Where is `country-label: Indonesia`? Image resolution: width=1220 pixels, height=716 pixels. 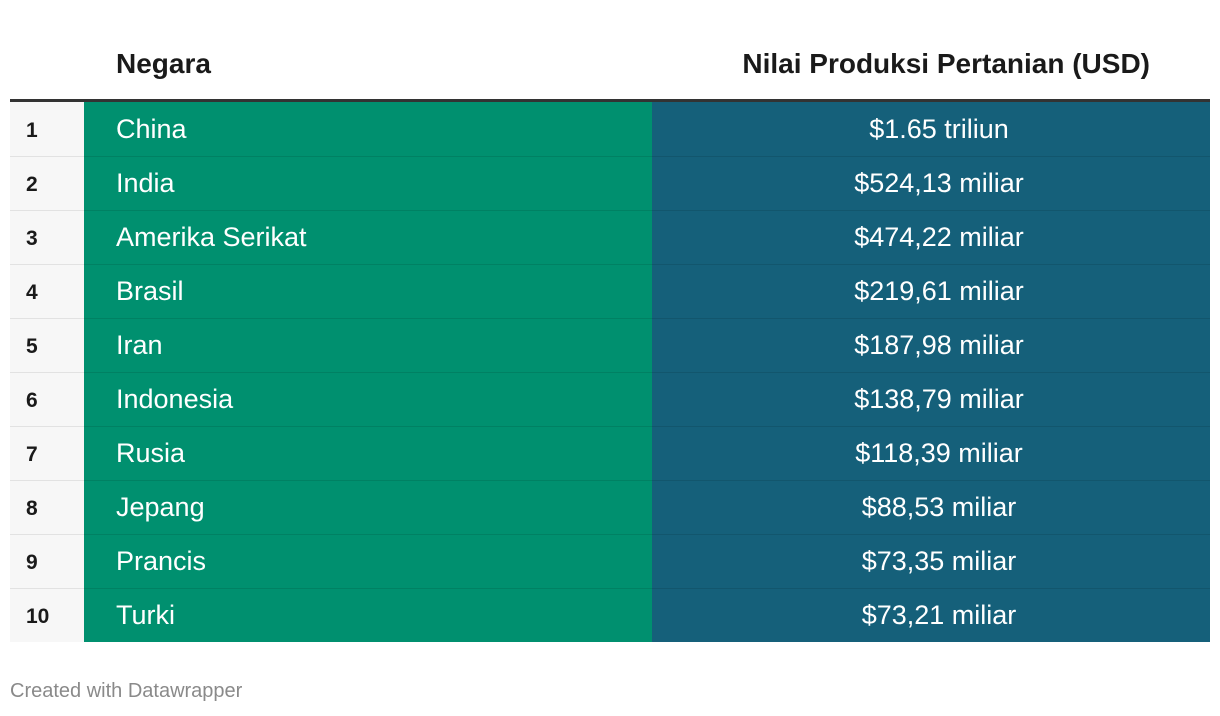 country-label: Indonesia is located at coordinates (175, 399).